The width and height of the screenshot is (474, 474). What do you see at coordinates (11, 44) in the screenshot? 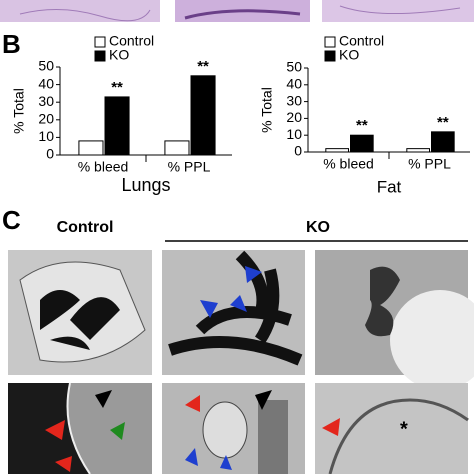
I see `panel-label: B` at bounding box center [11, 44].